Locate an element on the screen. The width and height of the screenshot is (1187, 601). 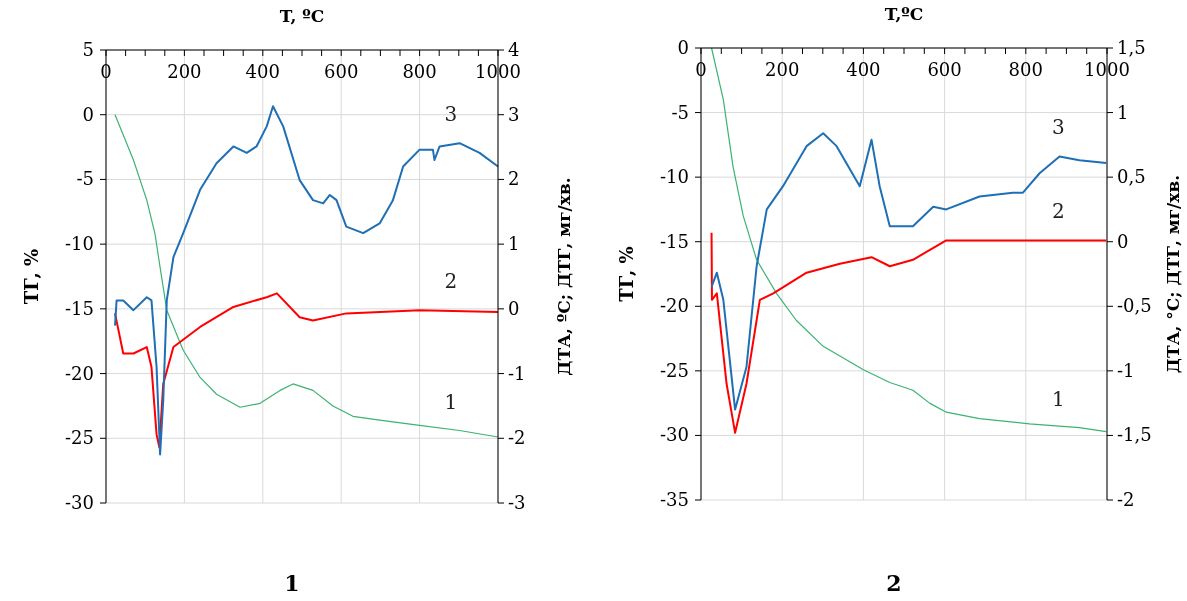
x-axis-title: T, ºC is located at coordinates (302, 16).